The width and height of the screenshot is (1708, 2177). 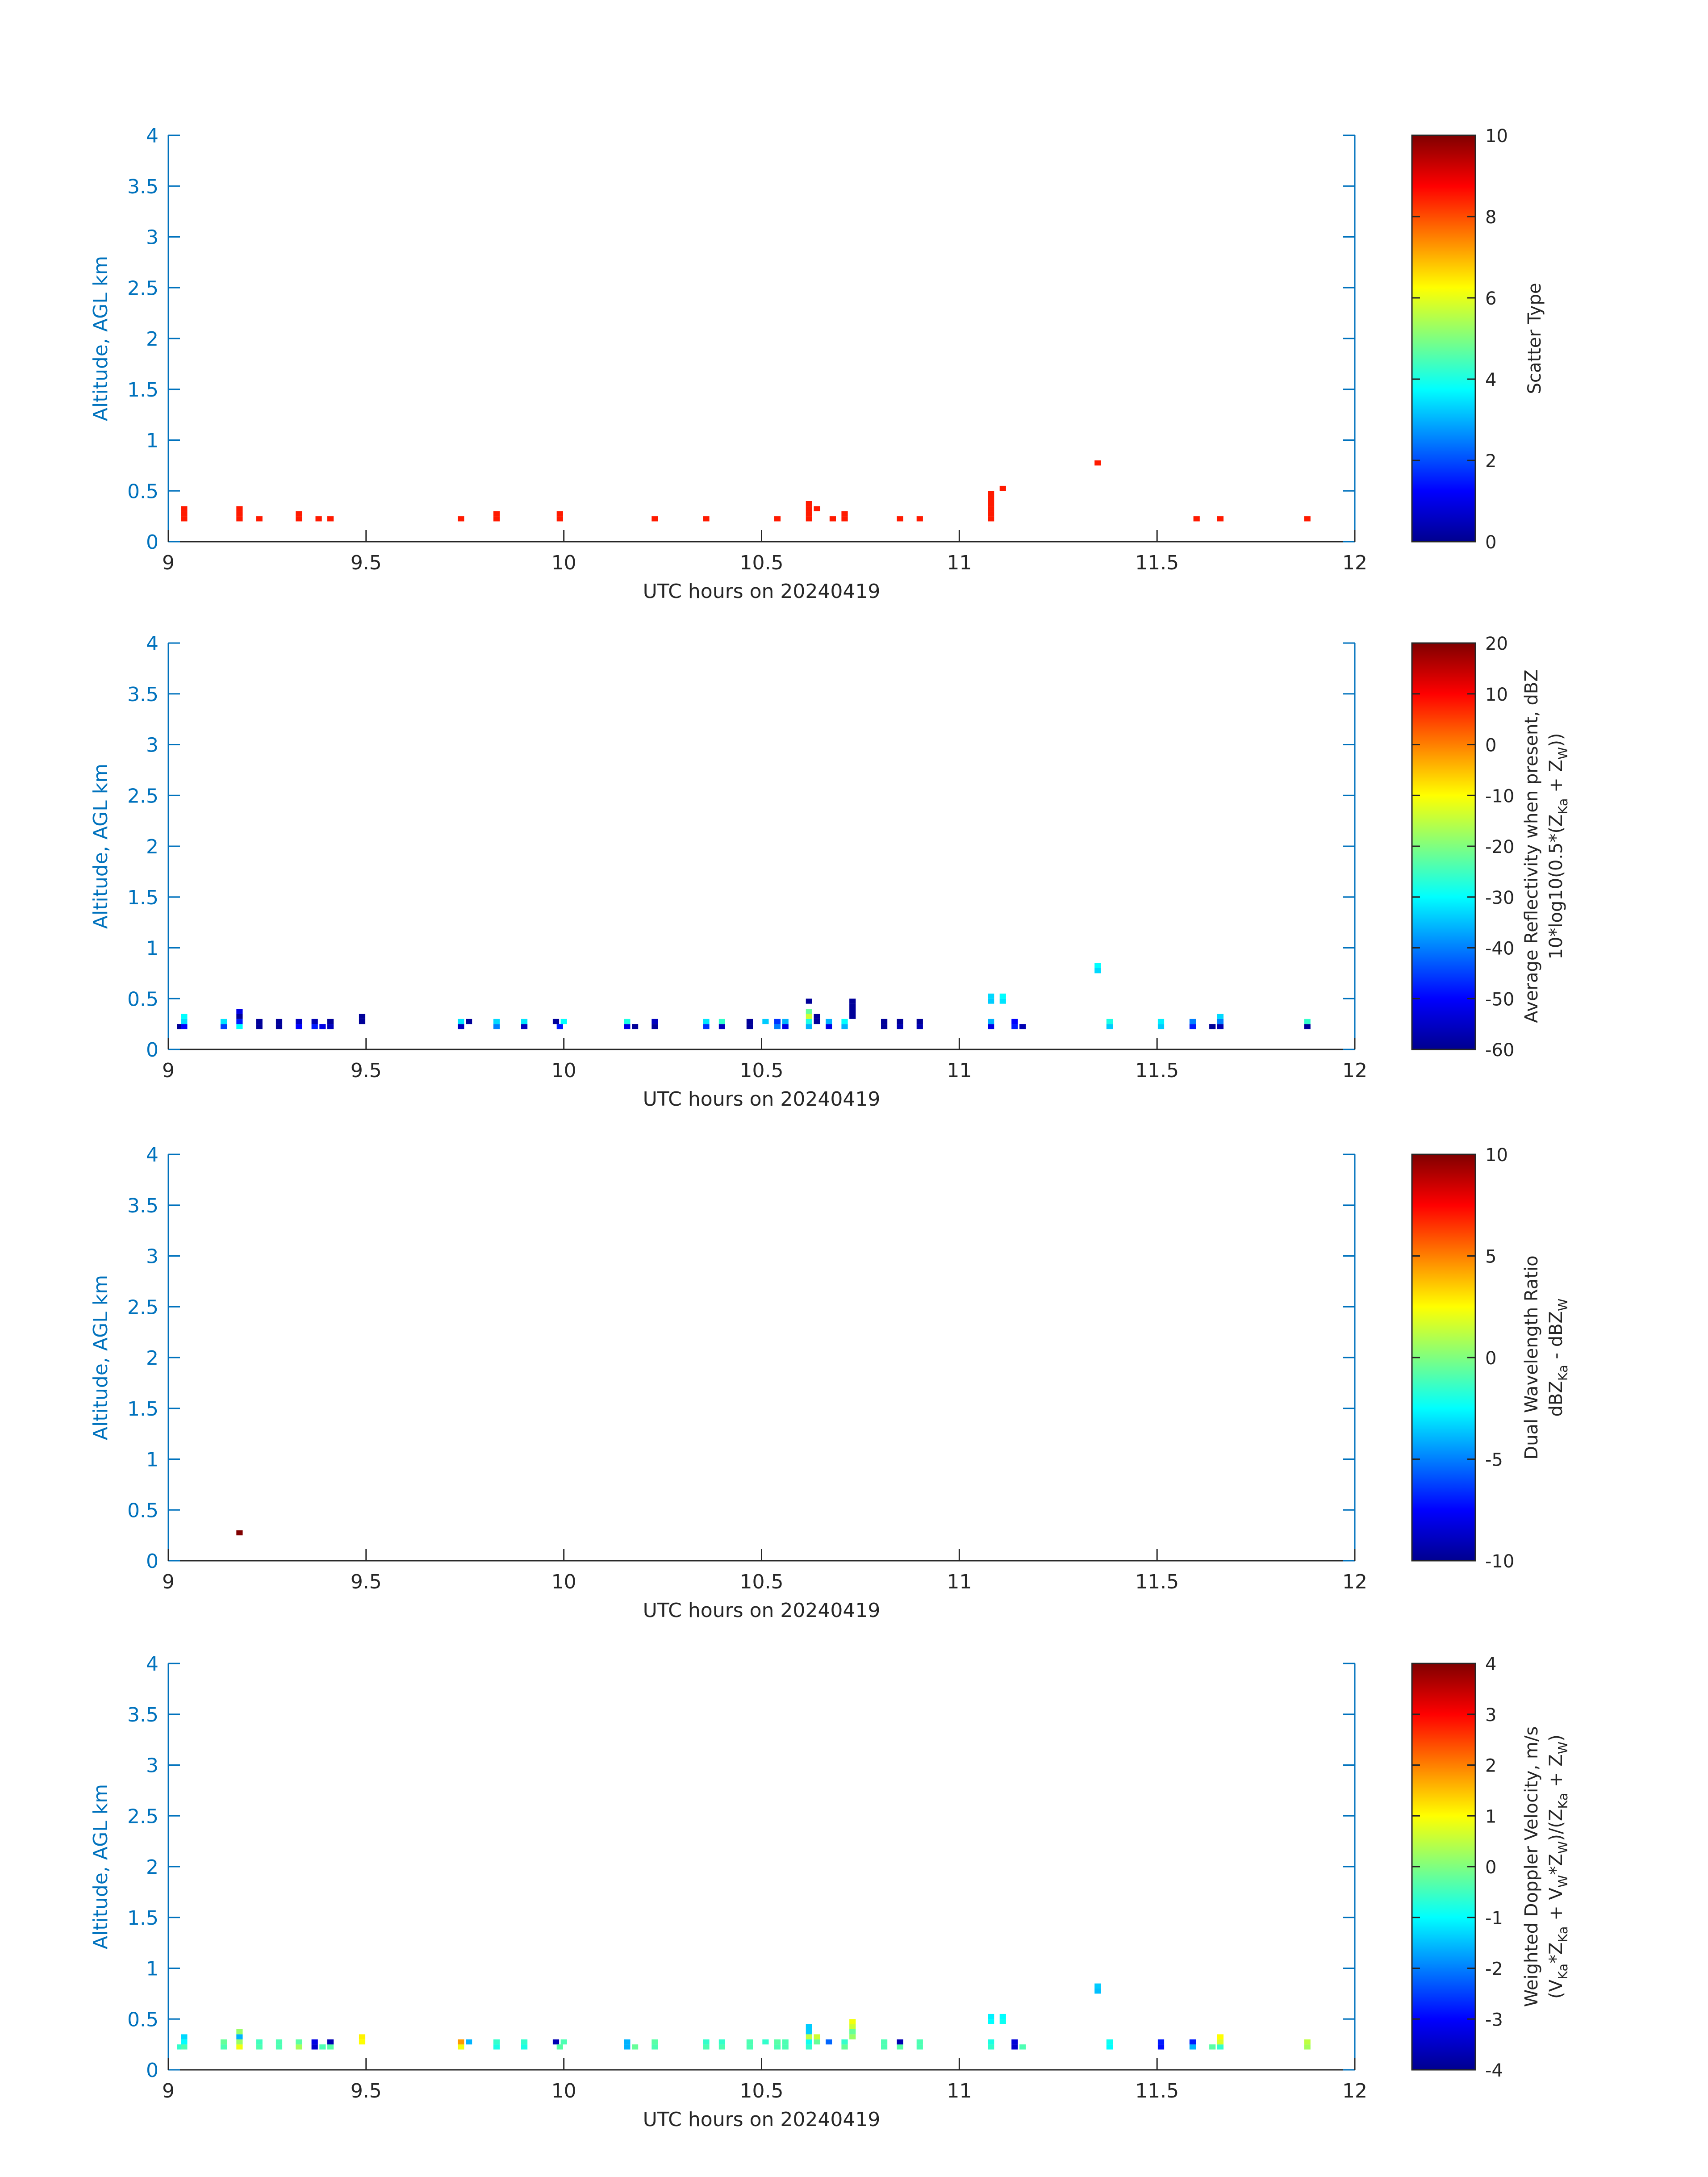 What do you see at coordinates (1490, 461) in the screenshot?
I see `colorbar-tick-label: 2` at bounding box center [1490, 461].